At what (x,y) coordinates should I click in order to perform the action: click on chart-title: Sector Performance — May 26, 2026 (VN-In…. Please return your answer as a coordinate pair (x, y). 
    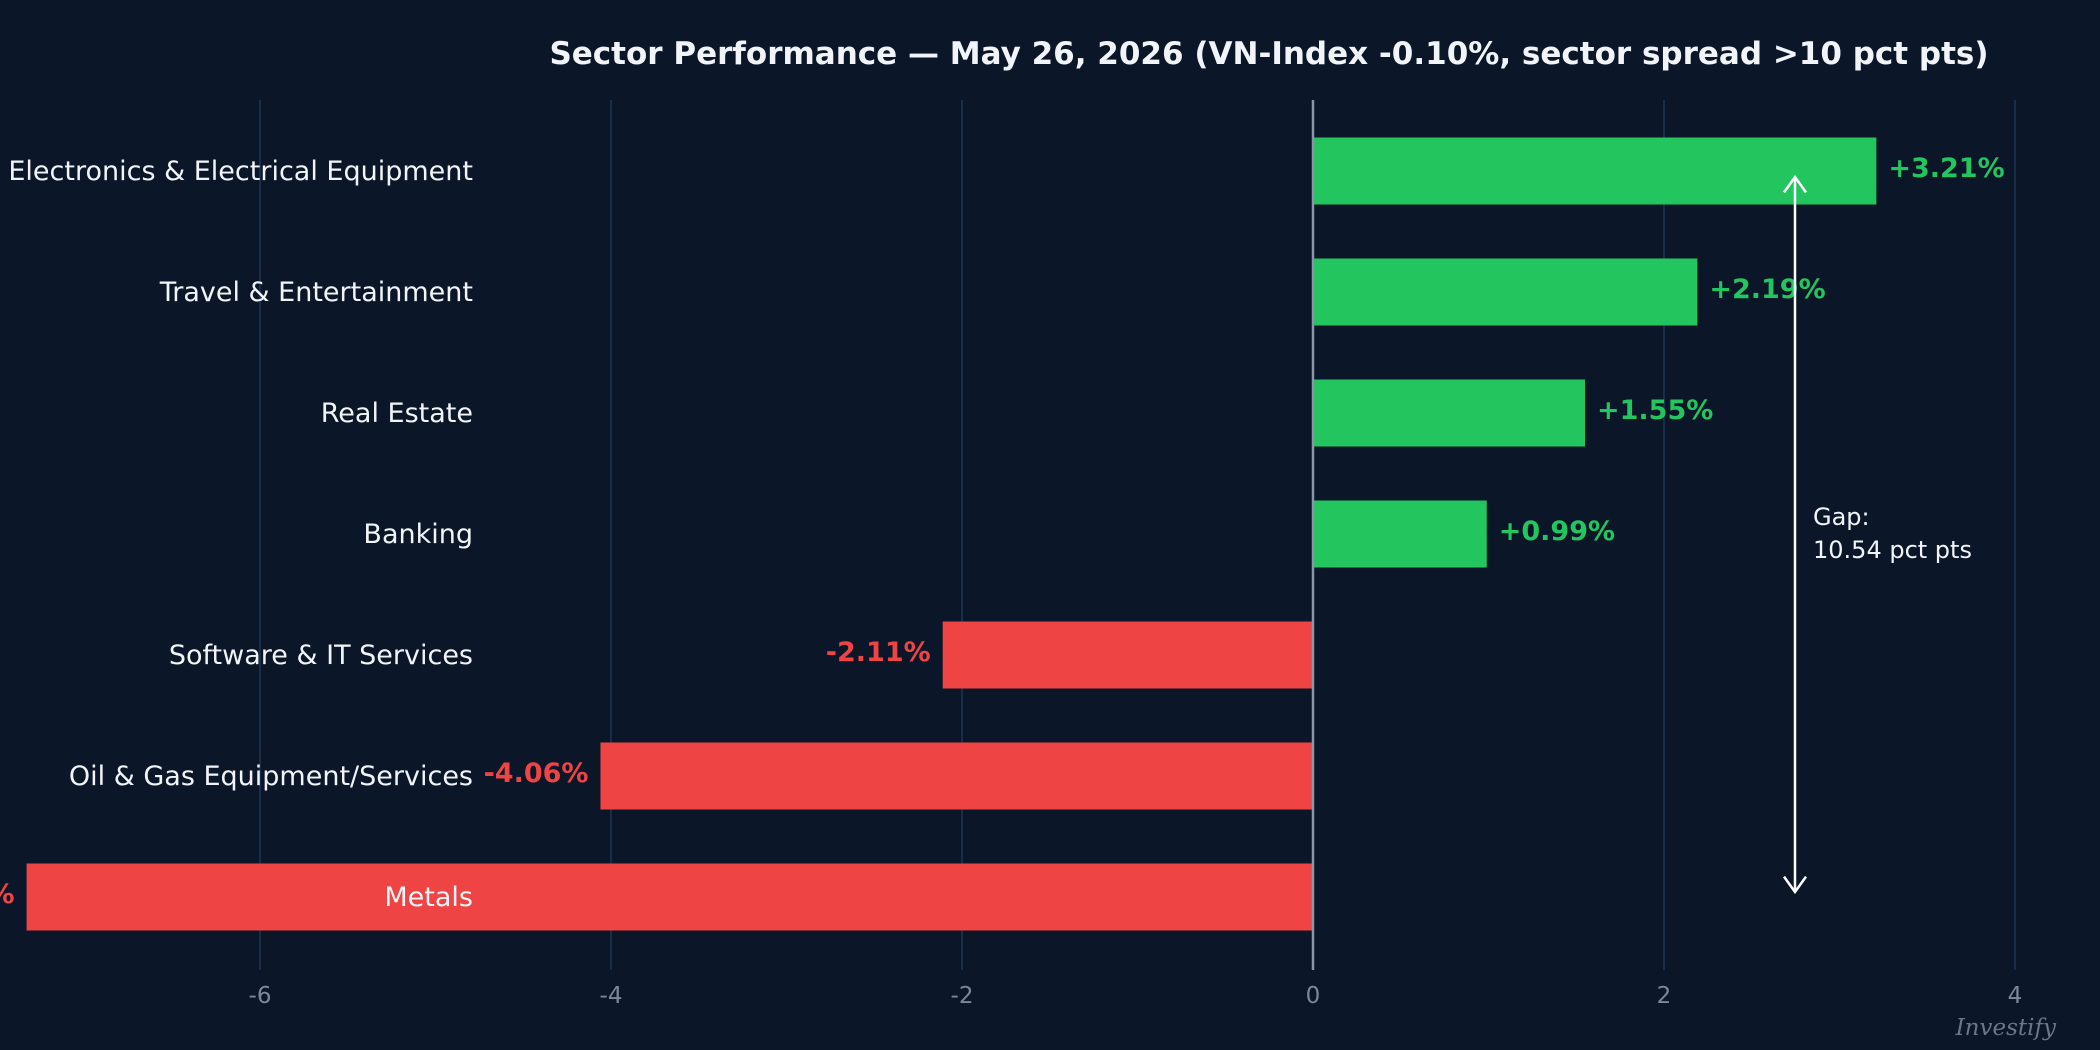
    Looking at the image, I should click on (1268, 54).